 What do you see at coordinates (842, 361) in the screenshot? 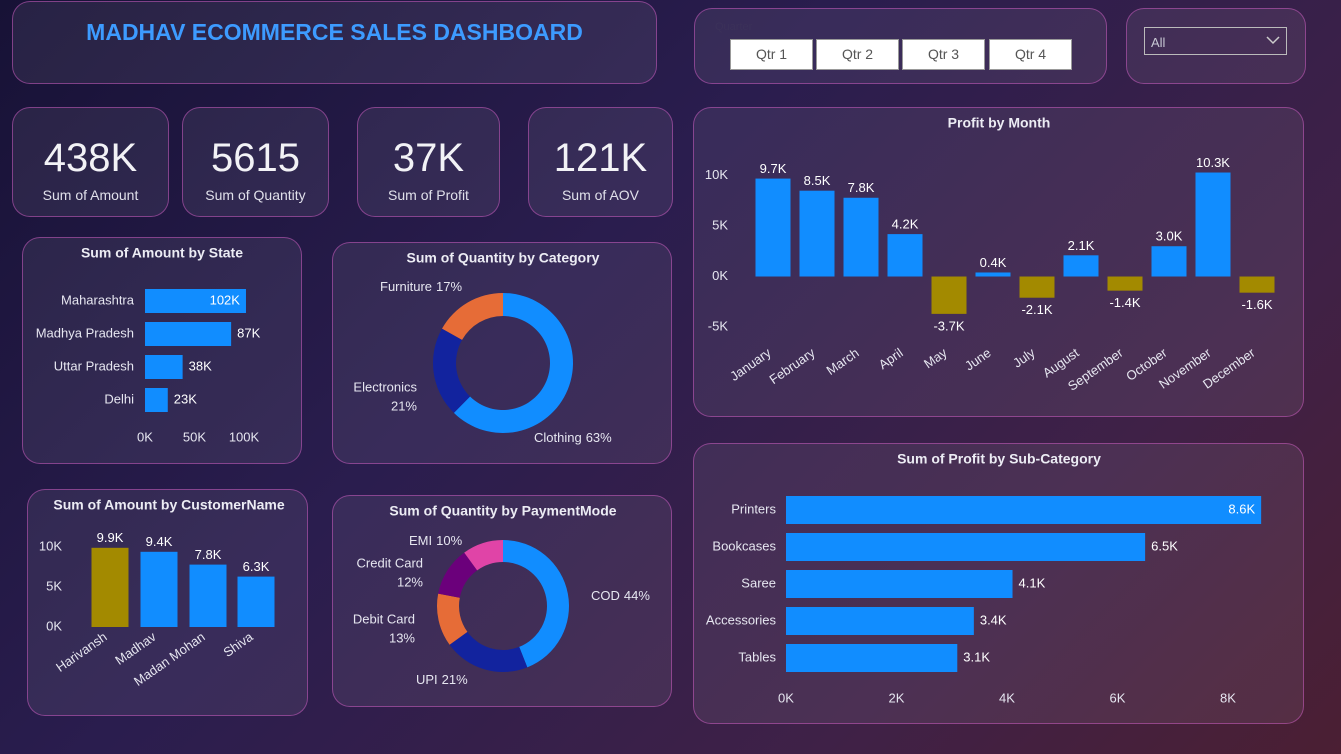
I see `x-tick-label: March` at bounding box center [842, 361].